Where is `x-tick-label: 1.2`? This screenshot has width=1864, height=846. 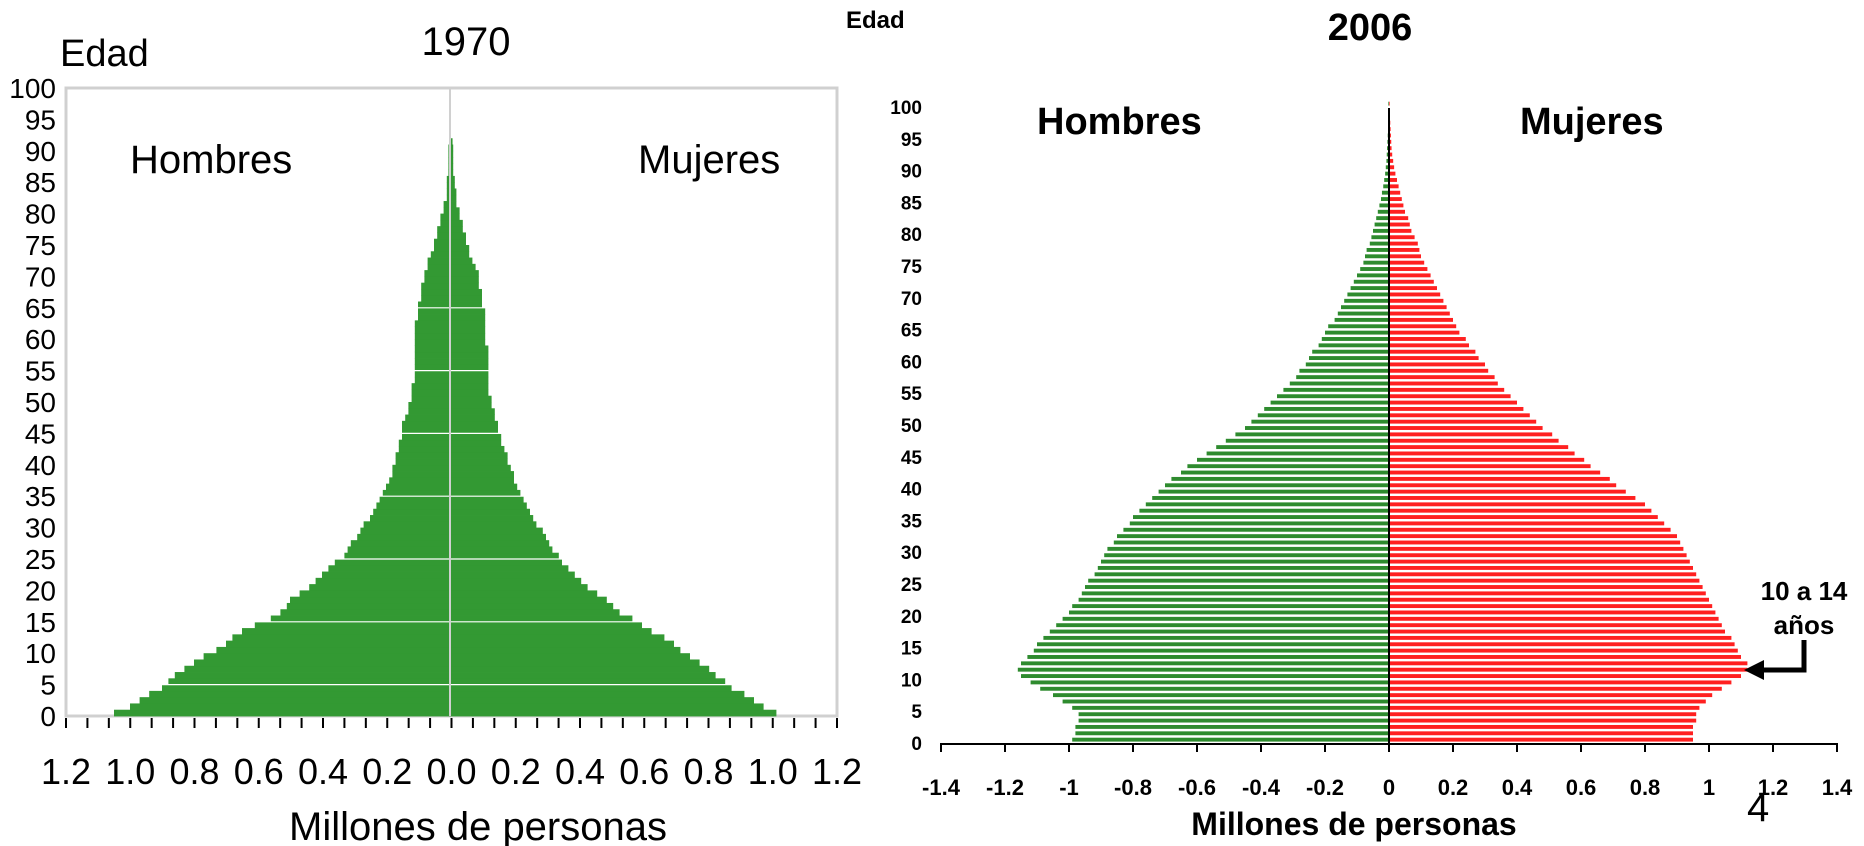 x-tick-label: 1.2 is located at coordinates (1773, 787).